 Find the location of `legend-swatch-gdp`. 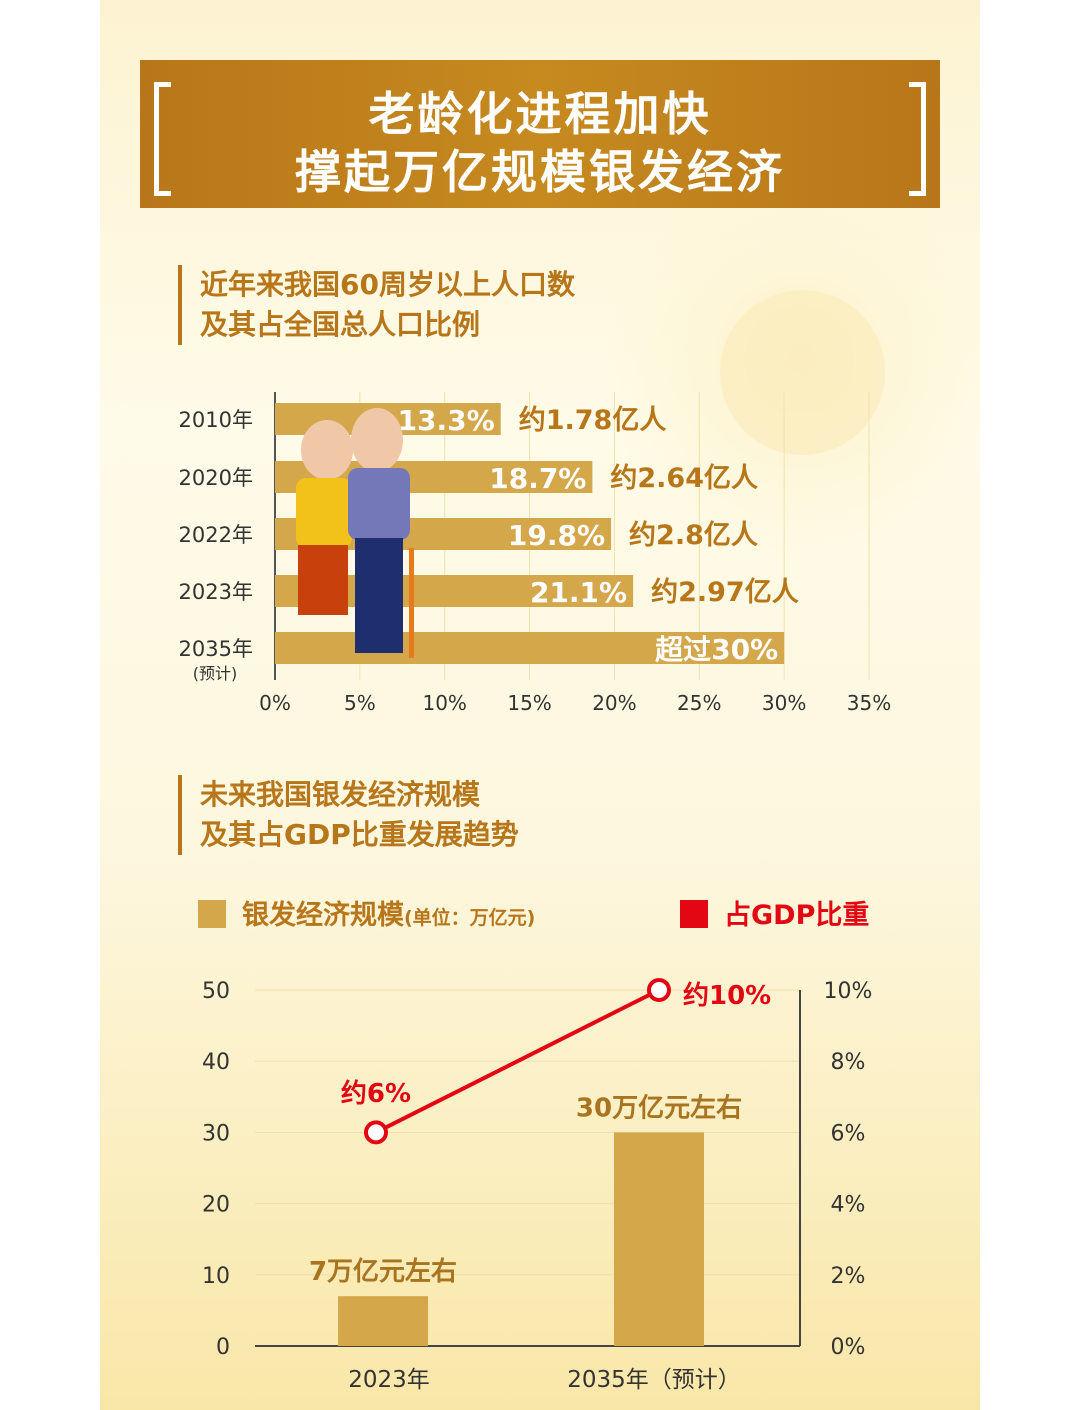

legend-swatch-gdp is located at coordinates (694, 914).